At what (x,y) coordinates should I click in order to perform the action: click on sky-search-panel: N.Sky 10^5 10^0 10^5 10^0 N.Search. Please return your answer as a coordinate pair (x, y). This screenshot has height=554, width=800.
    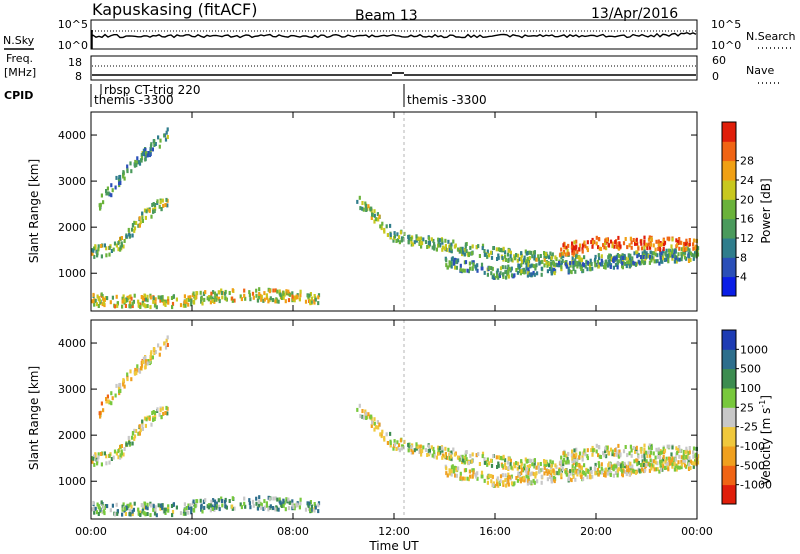
    Looking at the image, I should click on (399, 35).